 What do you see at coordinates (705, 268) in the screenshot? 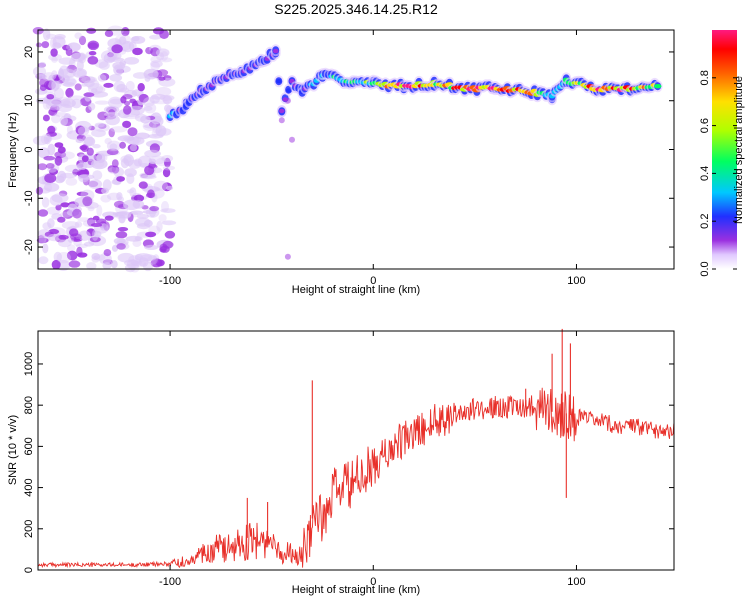
I see `colorbar-tick-label: 0.0` at bounding box center [705, 268].